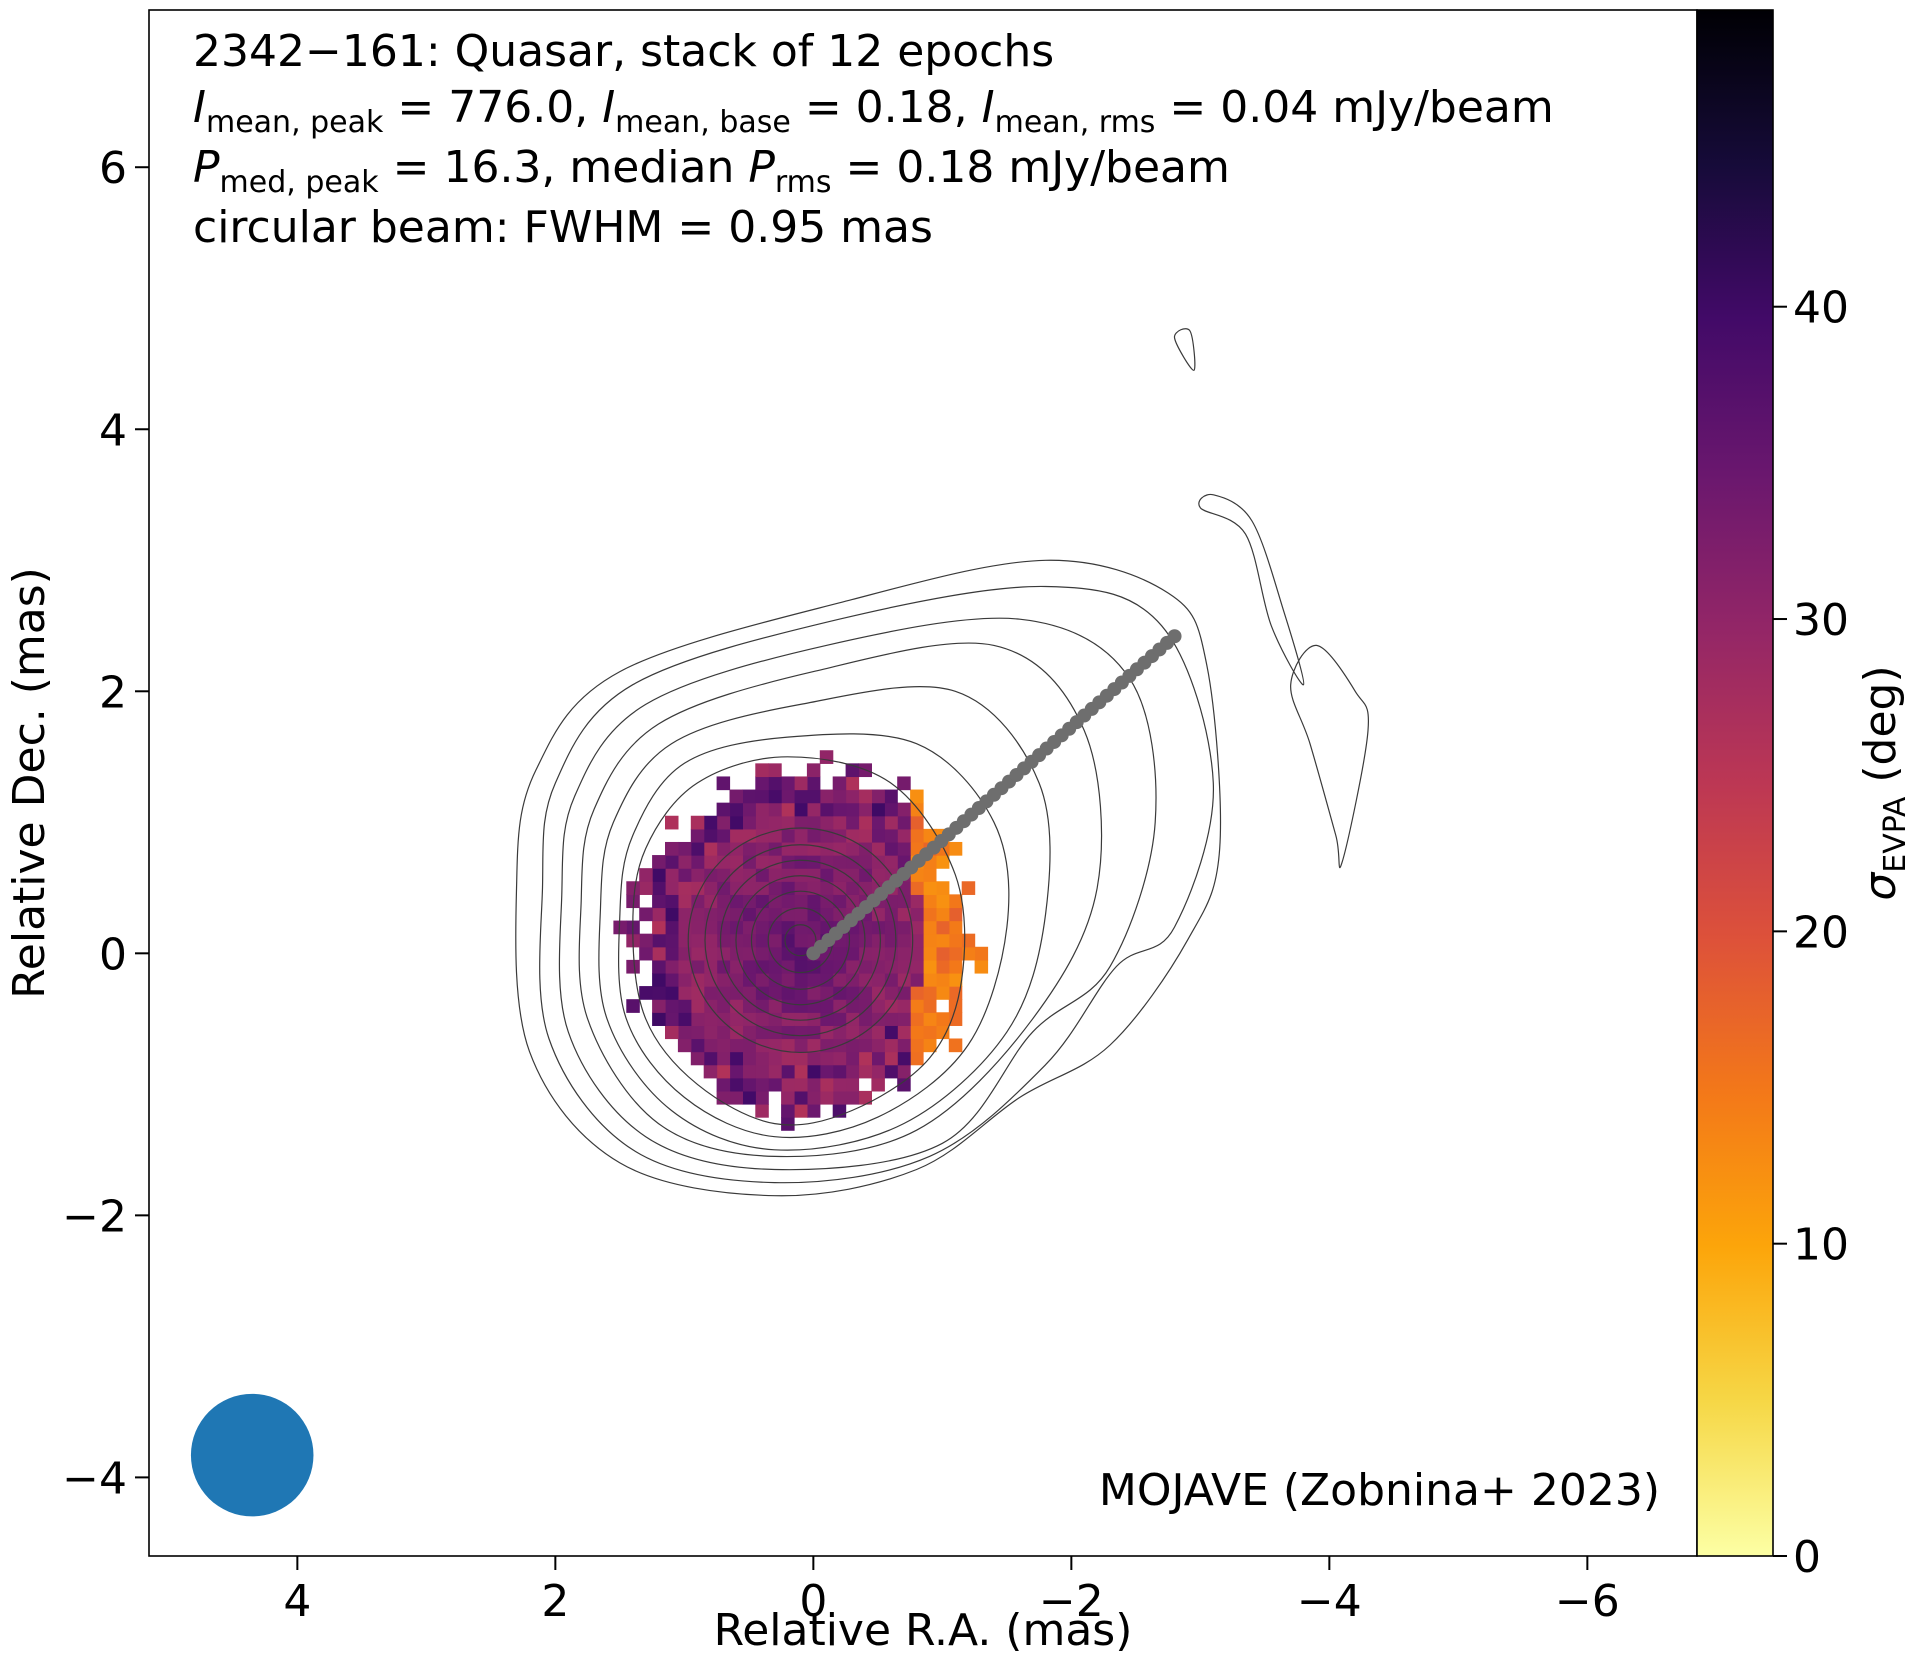 The image size is (1905, 1674). Describe the element at coordinates (94, 1216) in the screenshot. I see `y-tick-label: −2` at that location.